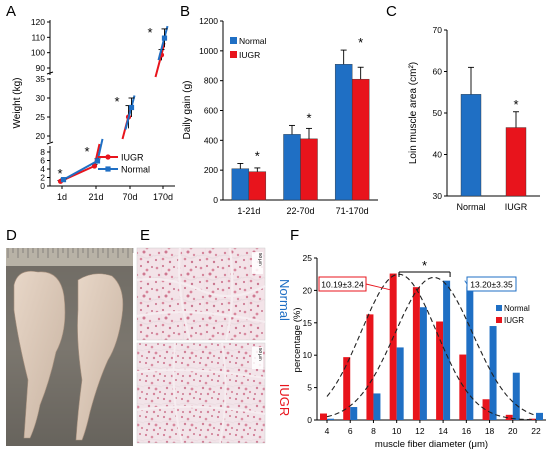 This screenshot has height=453, width=550. What do you see at coordinates (308, 355) in the screenshot?
I see `f-y-tick-label: 10` at bounding box center [308, 355].